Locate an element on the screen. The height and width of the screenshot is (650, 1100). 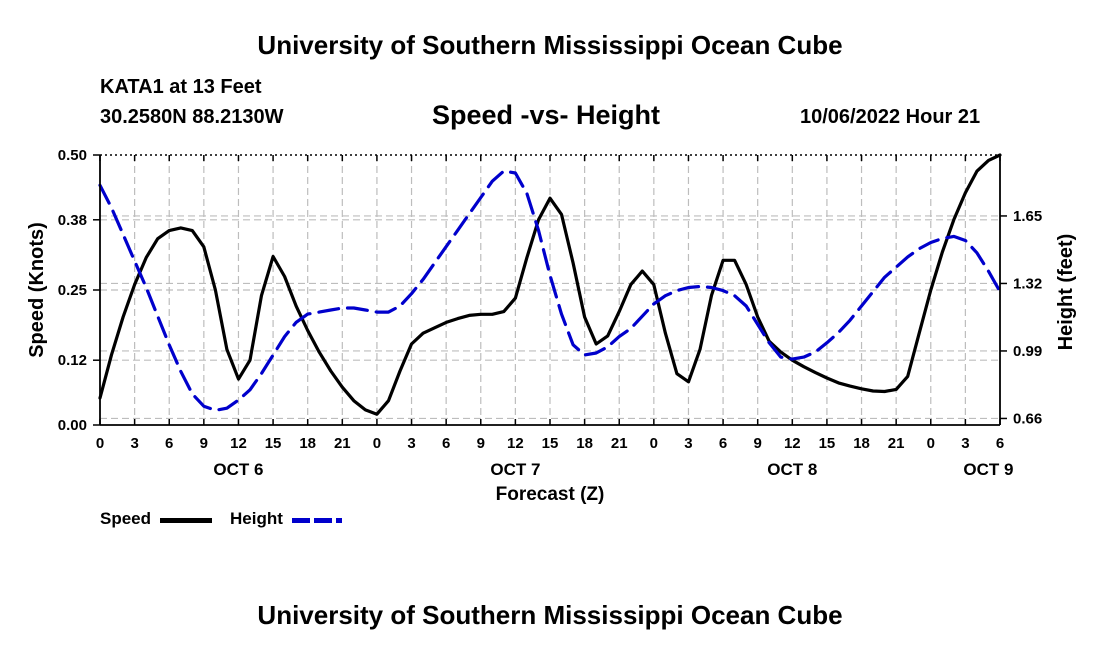
legend-height-label: Height is located at coordinates (256, 518).